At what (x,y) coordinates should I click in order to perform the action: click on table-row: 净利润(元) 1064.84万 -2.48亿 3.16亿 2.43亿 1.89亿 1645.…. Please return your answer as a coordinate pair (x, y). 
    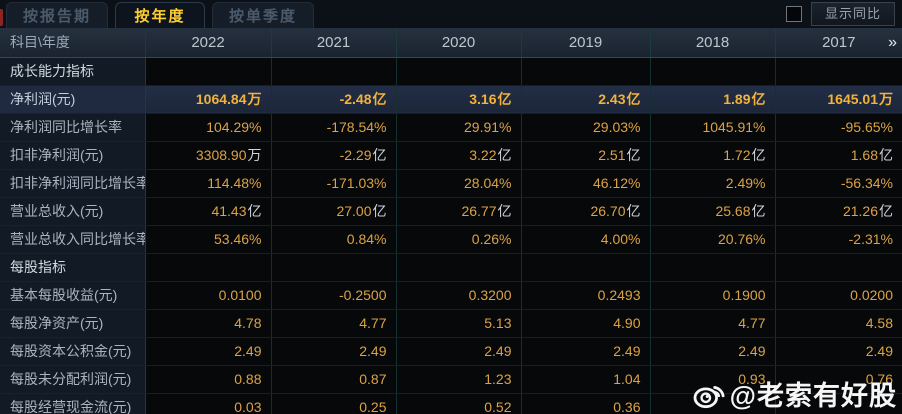
    Looking at the image, I should click on (451, 99).